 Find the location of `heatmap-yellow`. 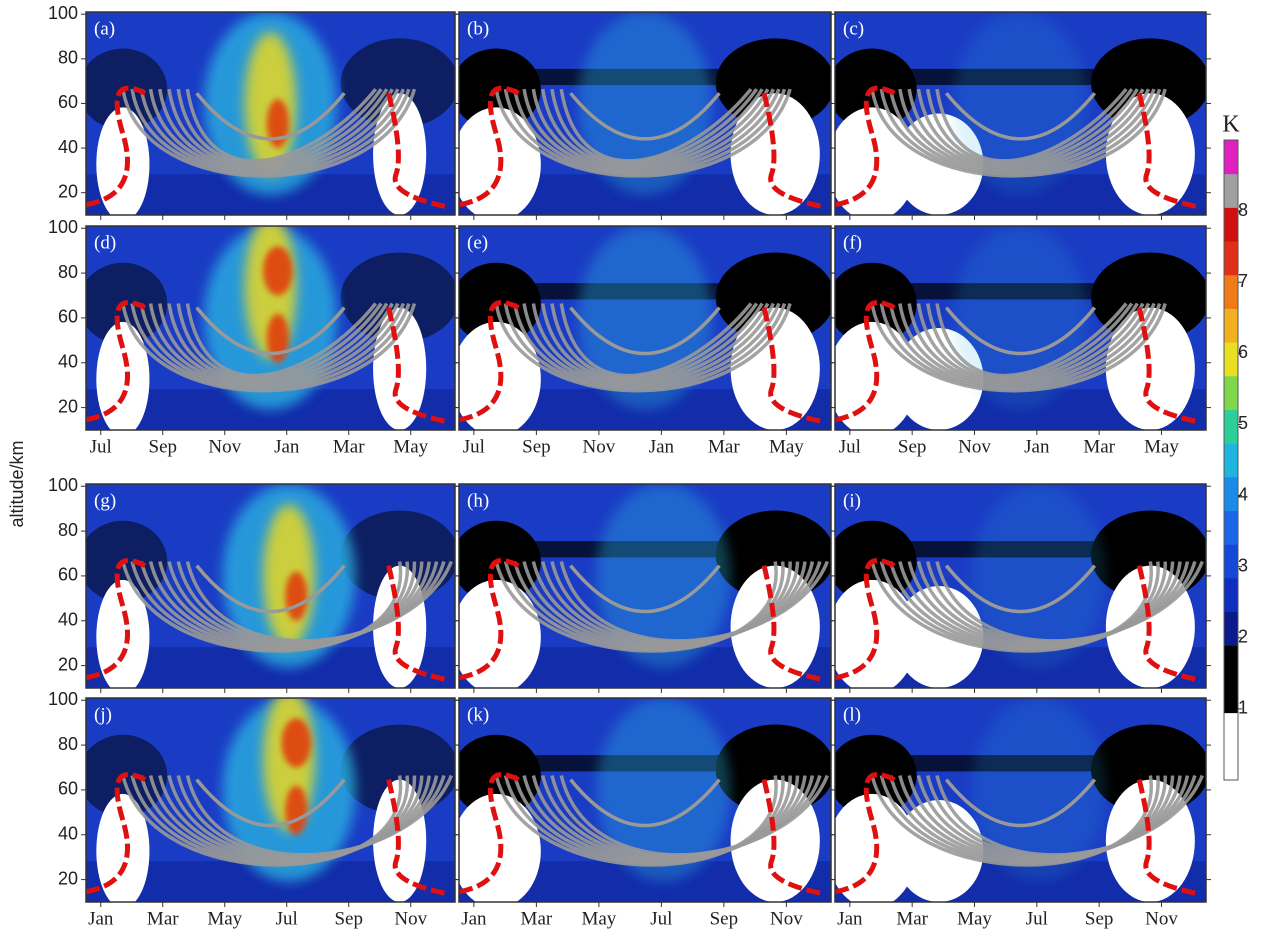

heatmap-yellow is located at coordinates (289, 576).